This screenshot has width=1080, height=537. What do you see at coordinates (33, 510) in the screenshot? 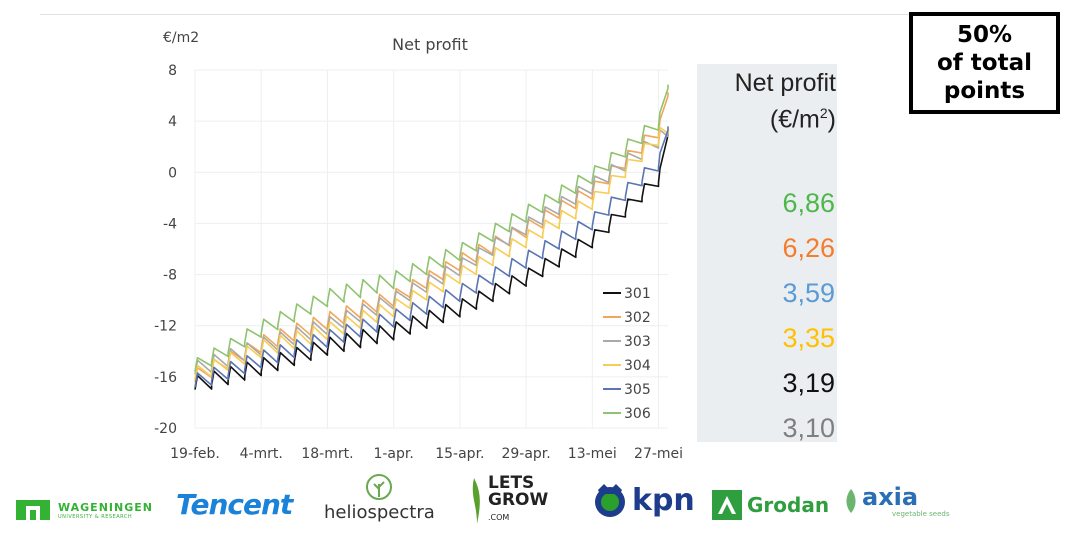
I see `wageningen-icon` at bounding box center [33, 510].